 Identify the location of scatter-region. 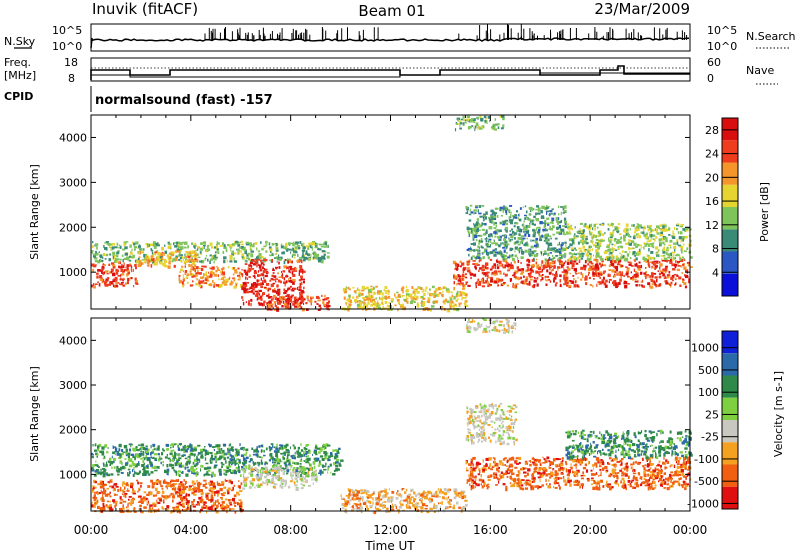
(273, 282).